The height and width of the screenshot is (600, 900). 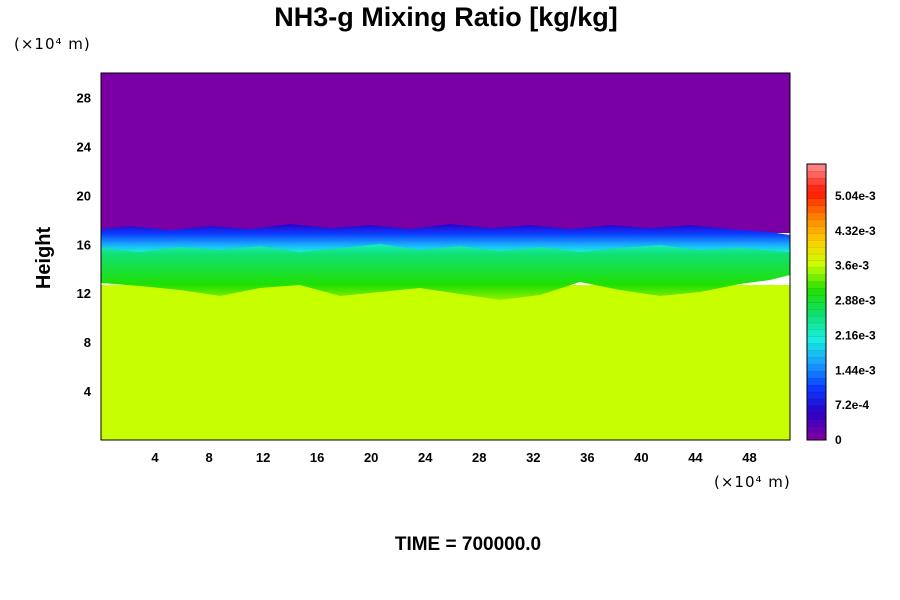 What do you see at coordinates (852, 266) in the screenshot?
I see `colorbar-tick-label: 3.6e-3` at bounding box center [852, 266].